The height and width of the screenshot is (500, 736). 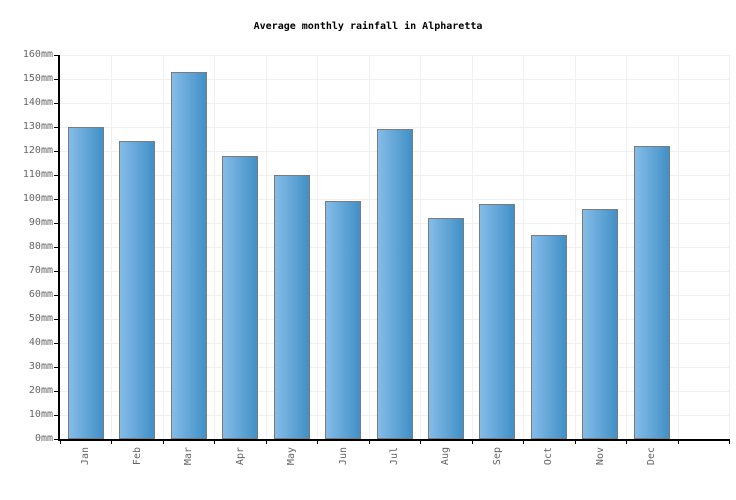 What do you see at coordinates (446, 456) in the screenshot?
I see `x-axis-label-aug: Aug` at bounding box center [446, 456].